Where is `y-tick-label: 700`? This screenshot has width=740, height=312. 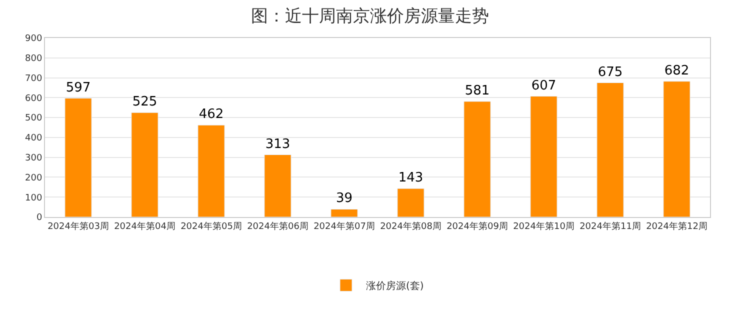
y-tick-label: 700 is located at coordinates (33, 79).